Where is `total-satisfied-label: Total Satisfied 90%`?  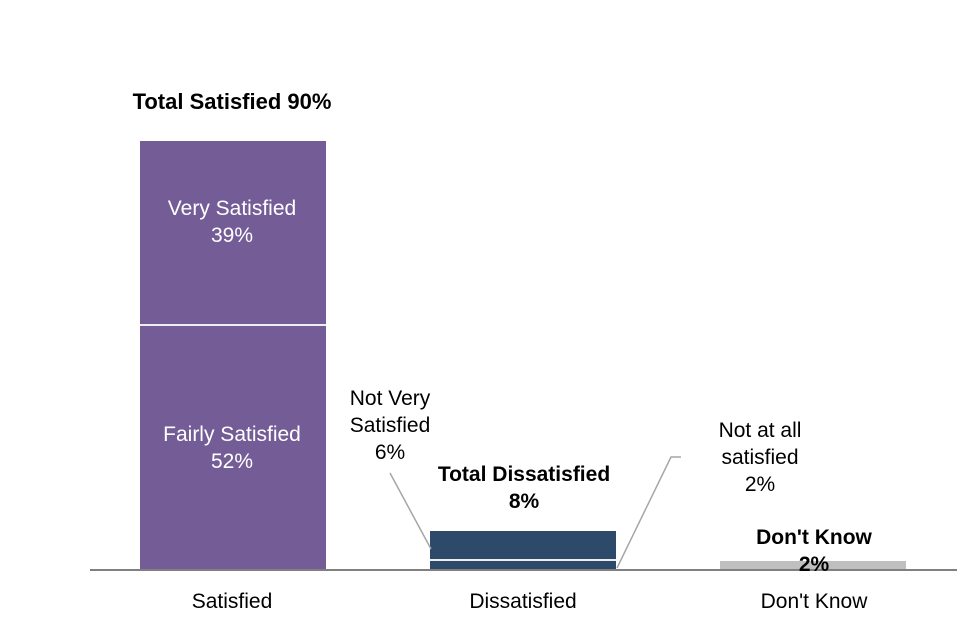
total-satisfied-label: Total Satisfied 90% is located at coordinates (232, 101).